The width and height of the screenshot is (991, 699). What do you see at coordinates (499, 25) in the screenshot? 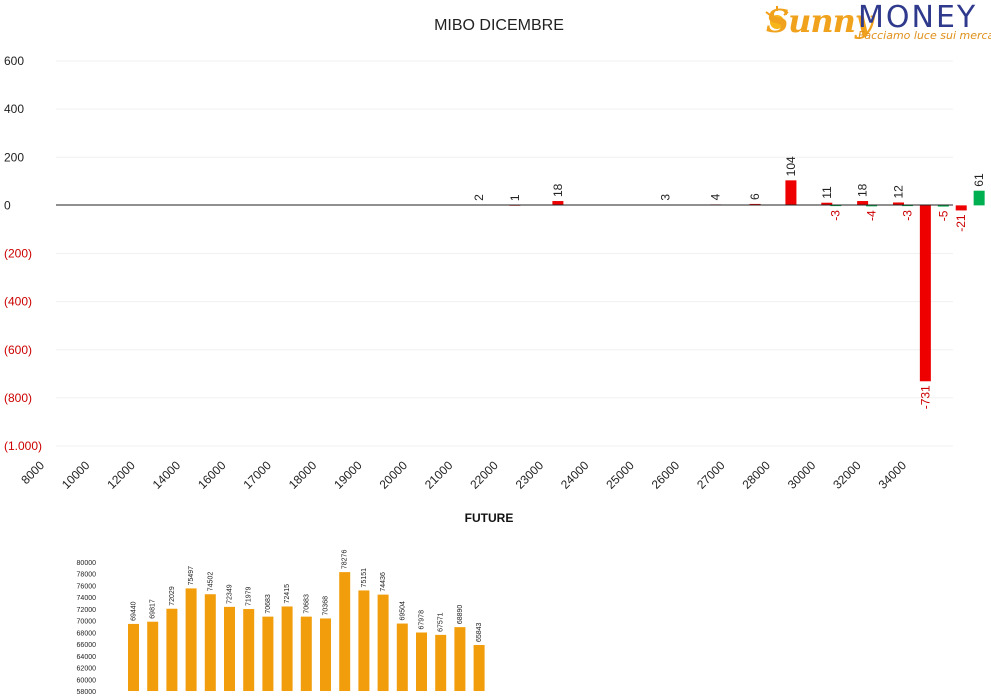
I see `chart-title: MIBO DICEMBRE` at bounding box center [499, 25].